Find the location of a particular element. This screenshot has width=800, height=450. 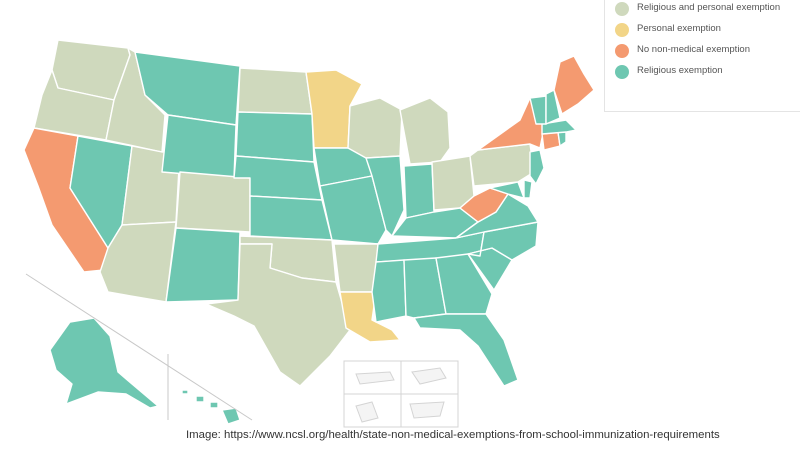

state-missouri is located at coordinates (353, 210).